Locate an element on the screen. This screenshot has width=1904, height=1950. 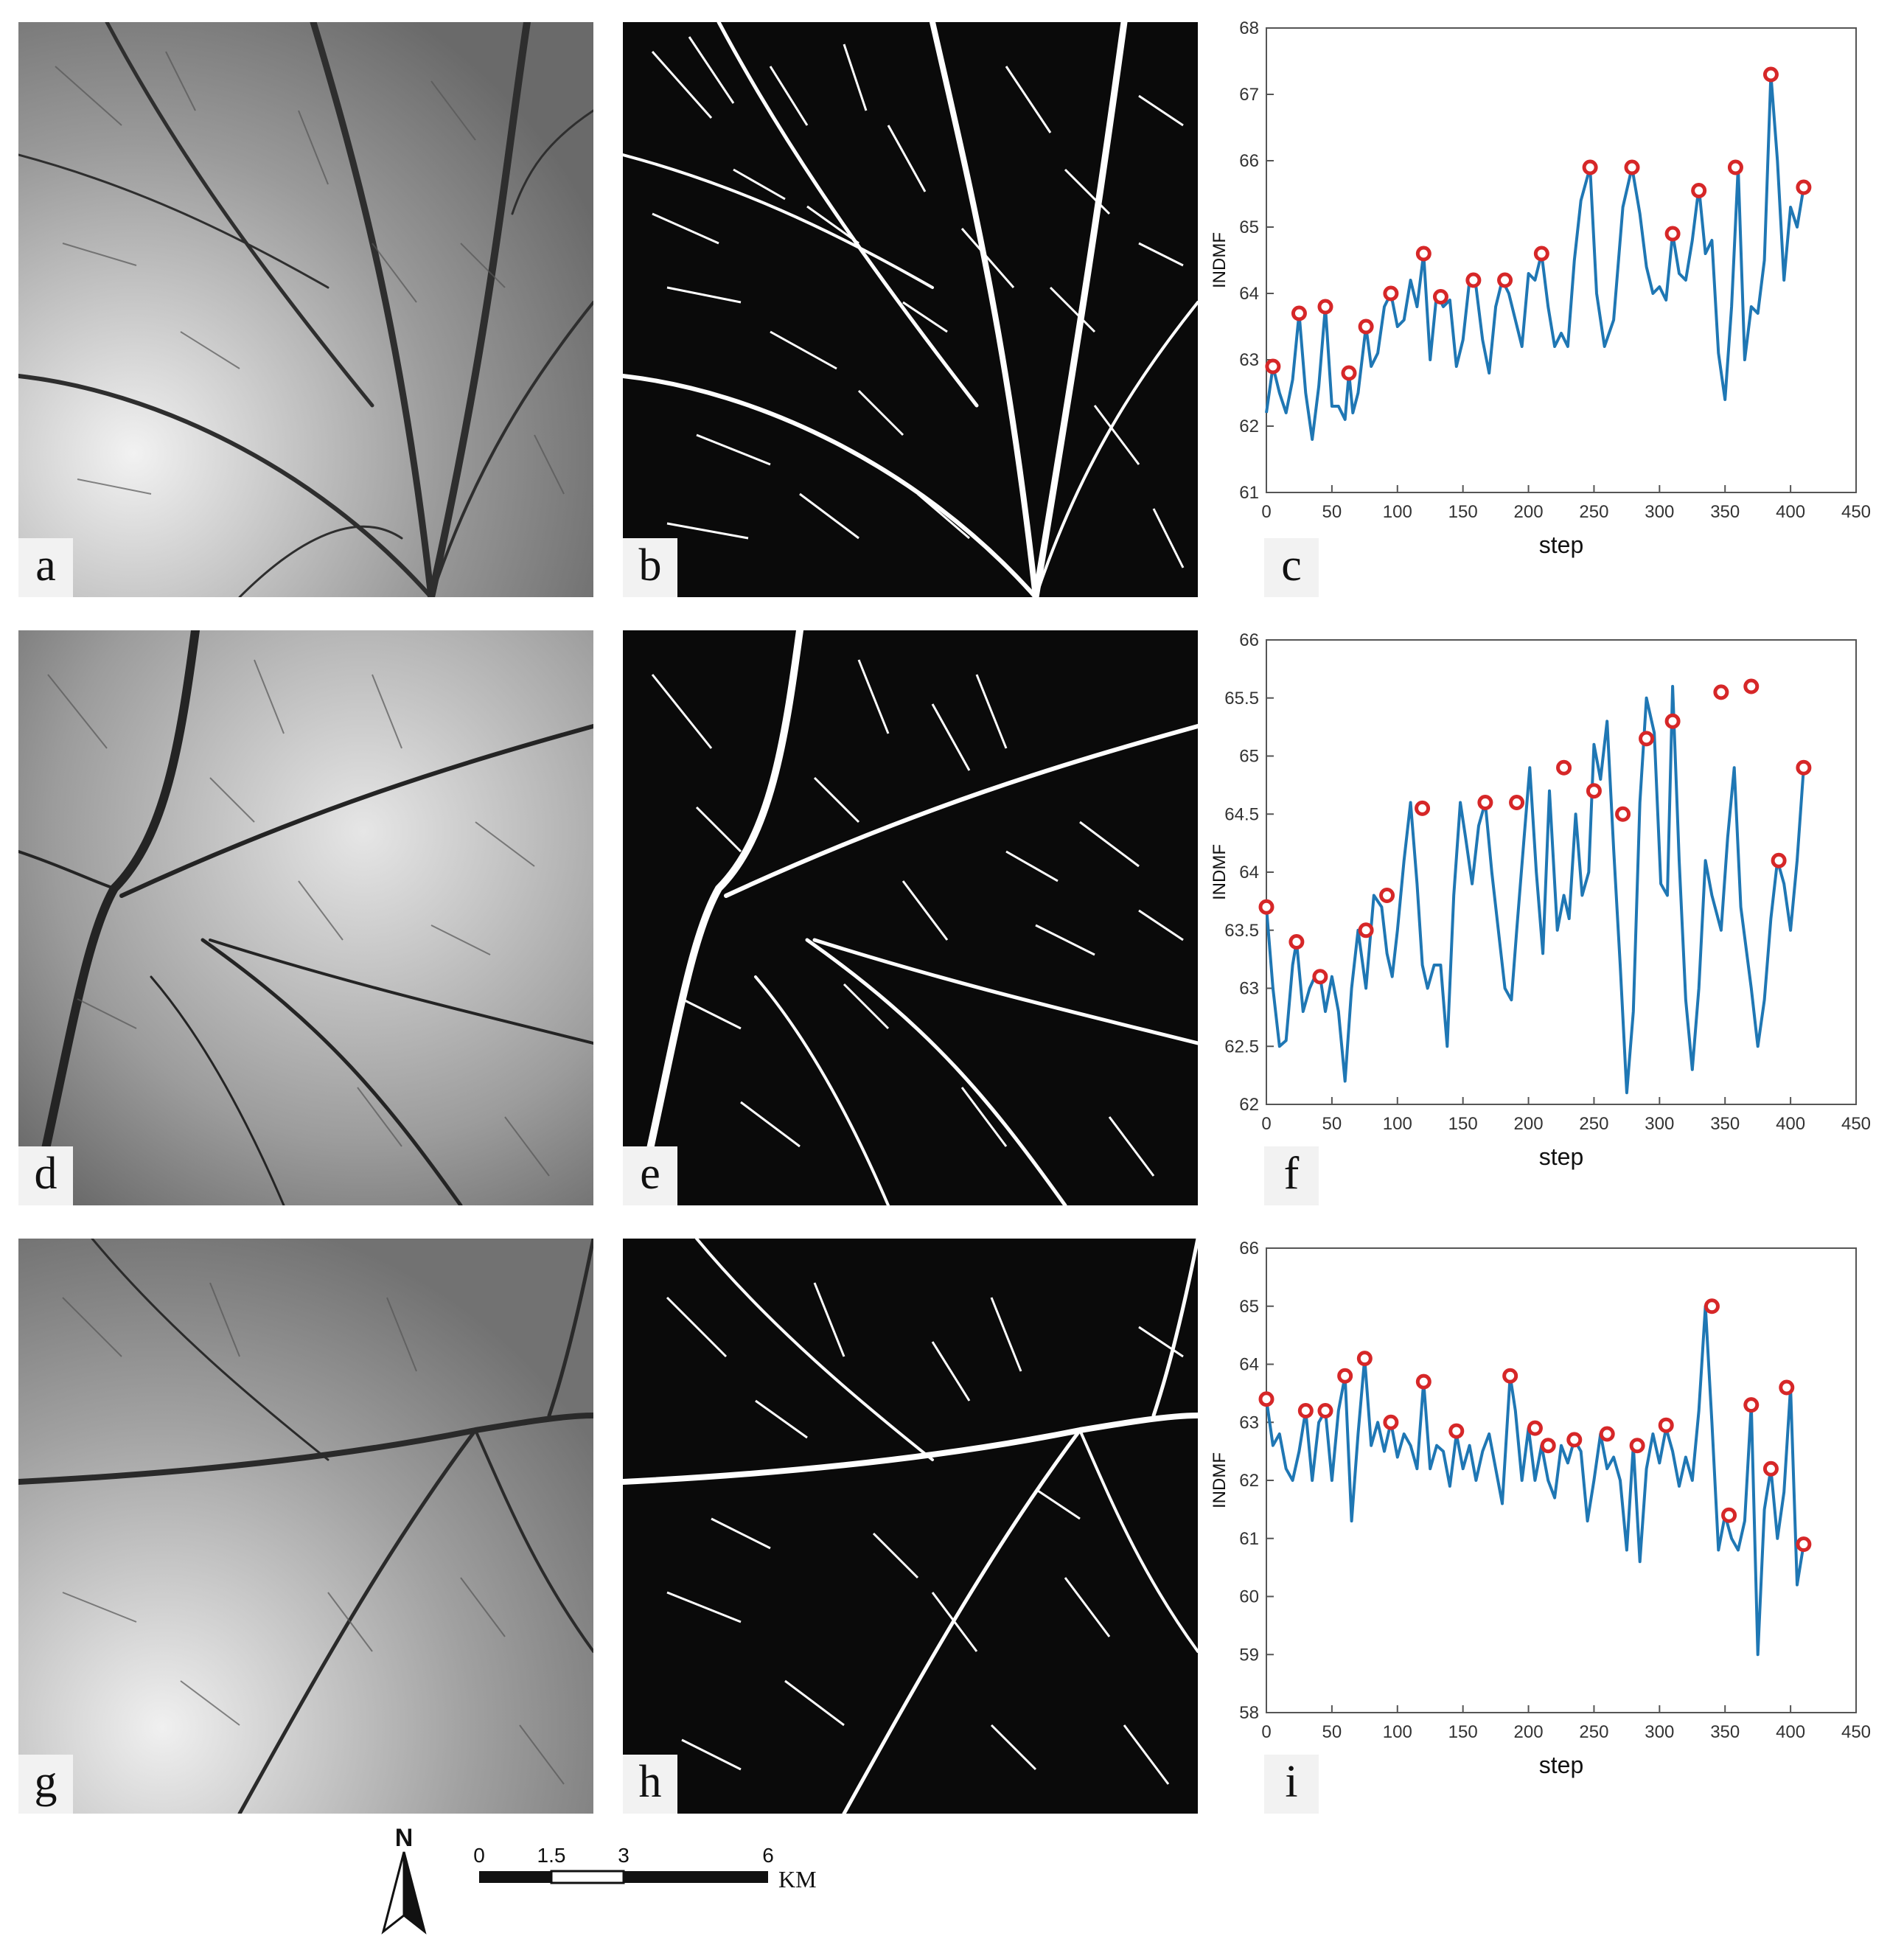
x-tick-label: 150 is located at coordinates (1463, 512).